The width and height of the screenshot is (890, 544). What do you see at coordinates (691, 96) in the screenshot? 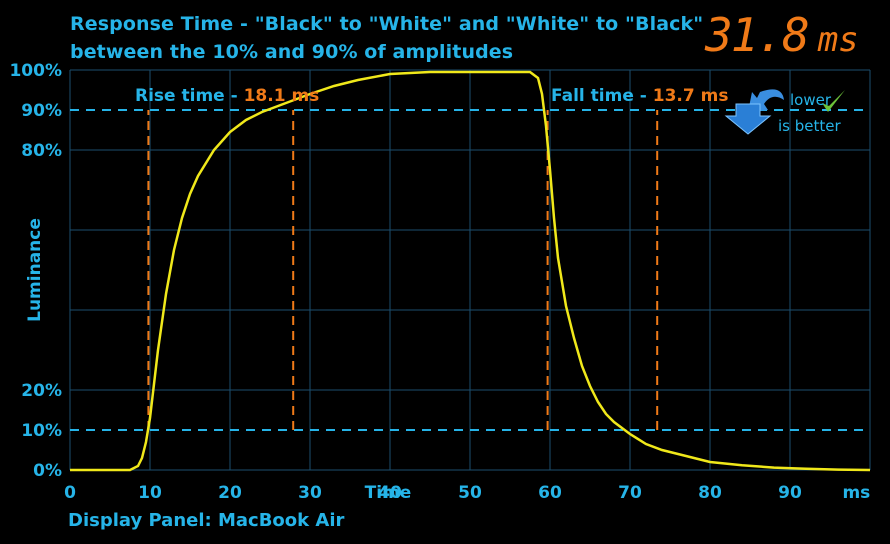
I see `fall-time-value: 13.7 ms` at bounding box center [691, 96].